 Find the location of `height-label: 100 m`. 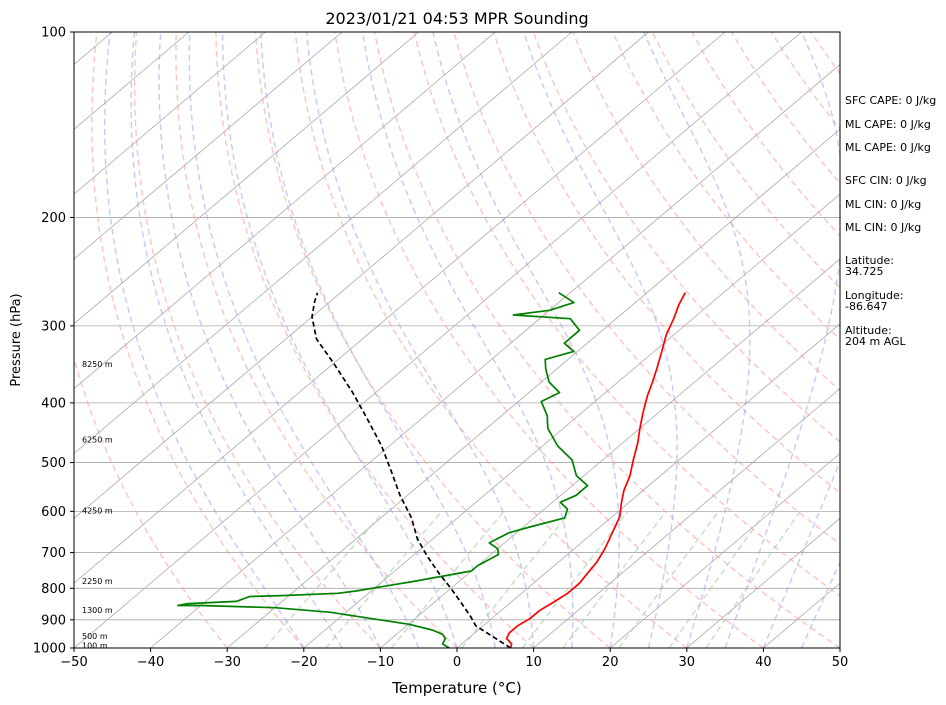

height-label: 100 m is located at coordinates (95, 645).